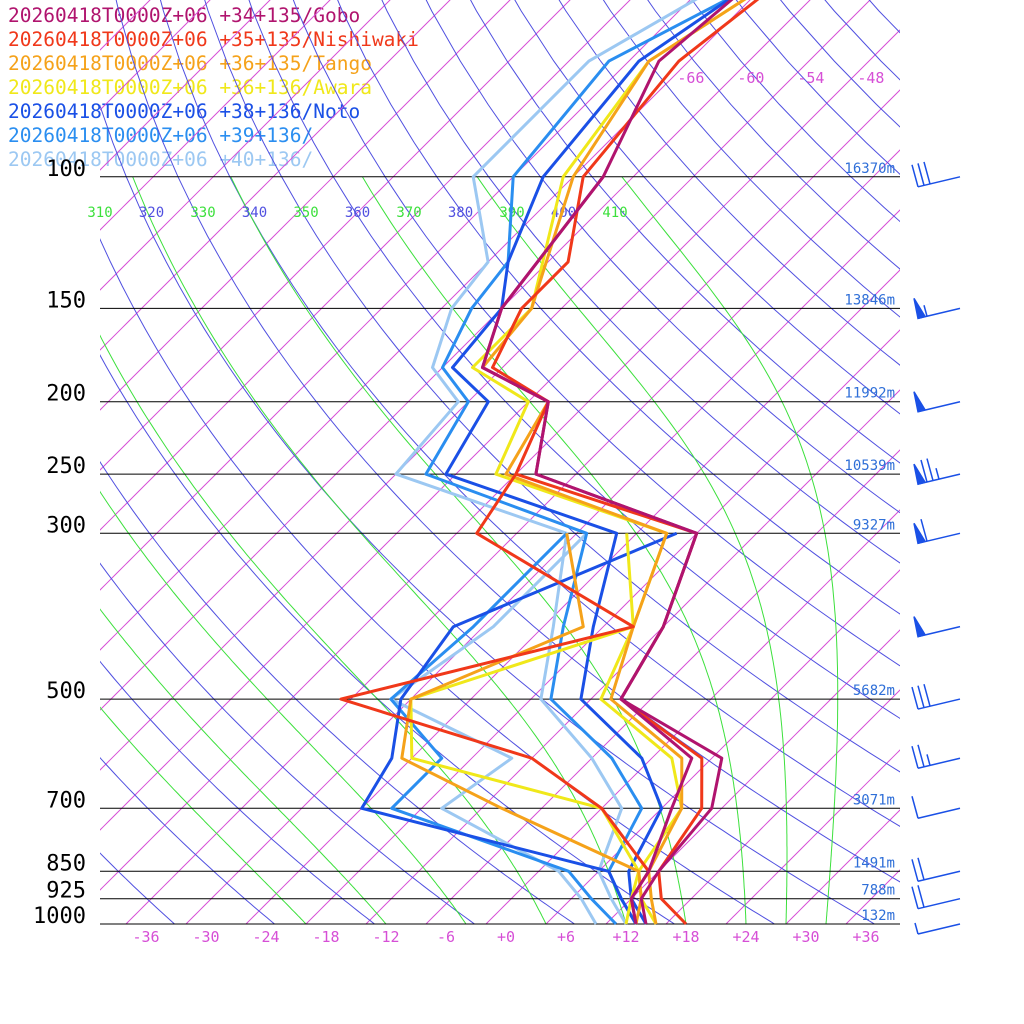 The width and height of the screenshot is (1024, 1024). I want to click on pressure-label: 1000, so click(59, 916).